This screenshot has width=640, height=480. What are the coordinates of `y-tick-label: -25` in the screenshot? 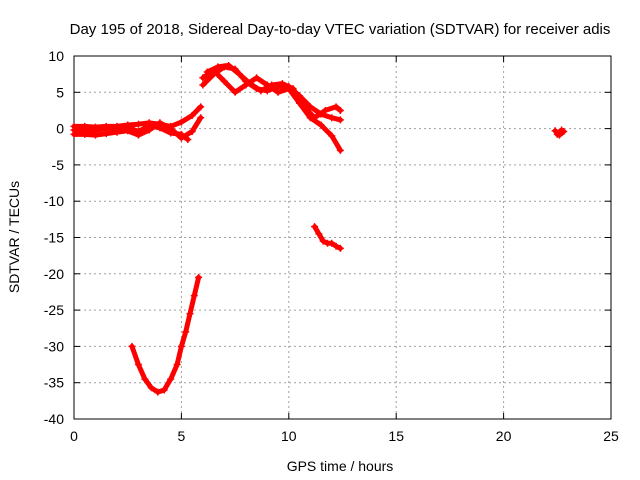 It's located at (54, 310).